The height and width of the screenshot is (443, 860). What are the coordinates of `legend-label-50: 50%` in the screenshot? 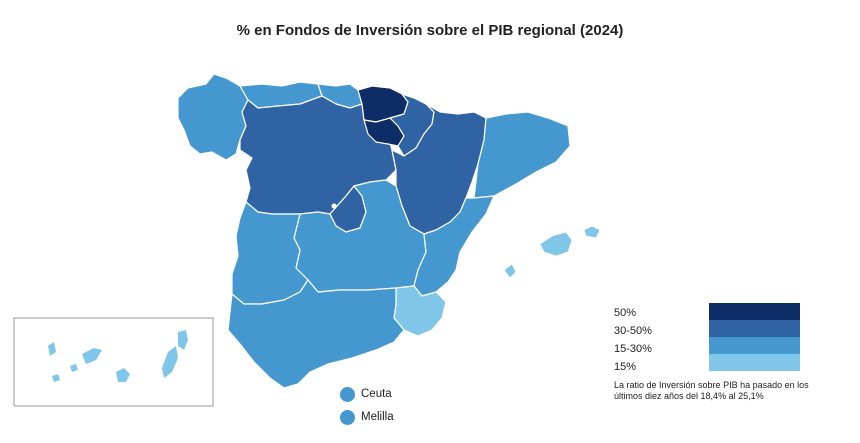 It's located at (625, 313).